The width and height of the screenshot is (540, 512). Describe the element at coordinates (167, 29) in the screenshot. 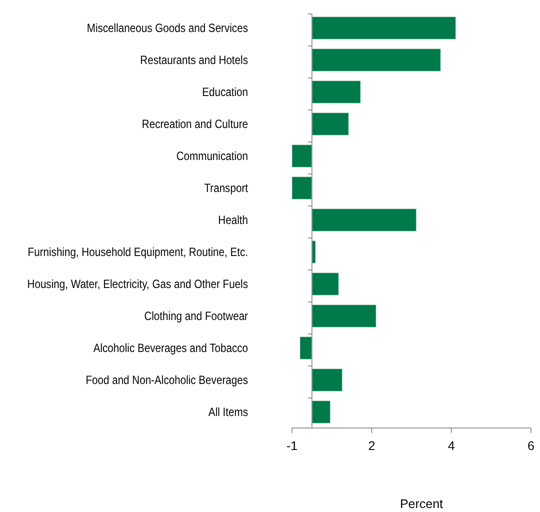

I see `y-tick-label: Miscellaneous Goods and Services` at that location.